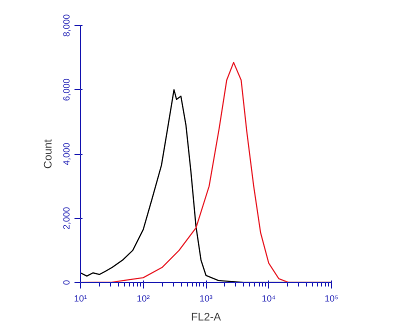 The height and width of the screenshot is (330, 400). Describe the element at coordinates (143, 299) in the screenshot. I see `x-tick-label: 10²` at that location.